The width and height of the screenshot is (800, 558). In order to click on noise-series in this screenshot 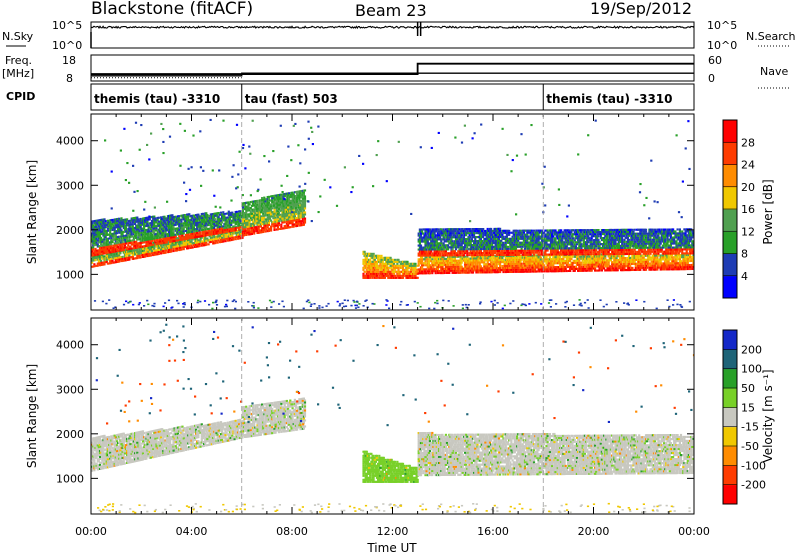, I will do `click(392, 35)`.